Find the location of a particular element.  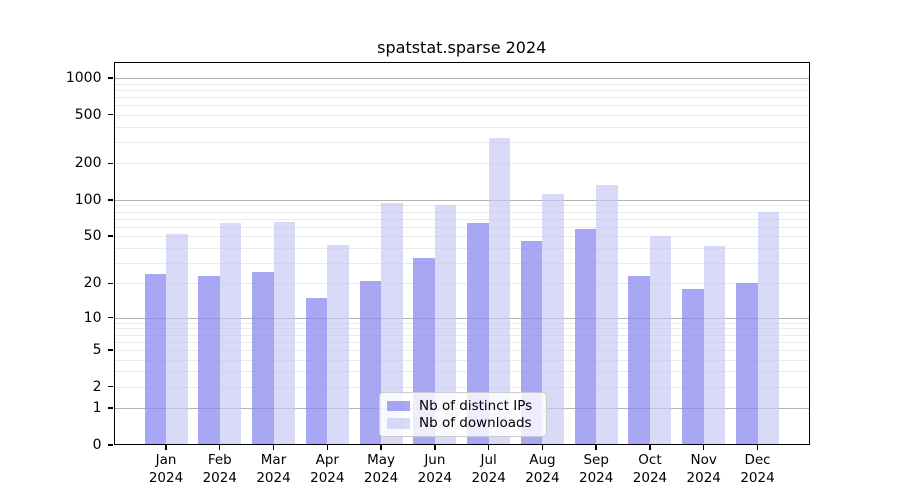

legend: Nb of distinct IPs Nb of downloads is located at coordinates (463, 414).